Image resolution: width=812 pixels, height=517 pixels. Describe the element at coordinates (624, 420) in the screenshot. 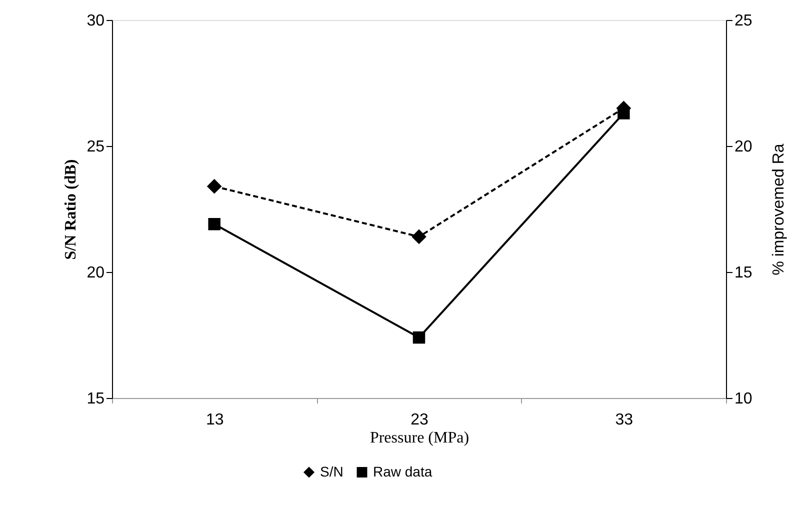

I see `x-tick-label: 33` at that location.